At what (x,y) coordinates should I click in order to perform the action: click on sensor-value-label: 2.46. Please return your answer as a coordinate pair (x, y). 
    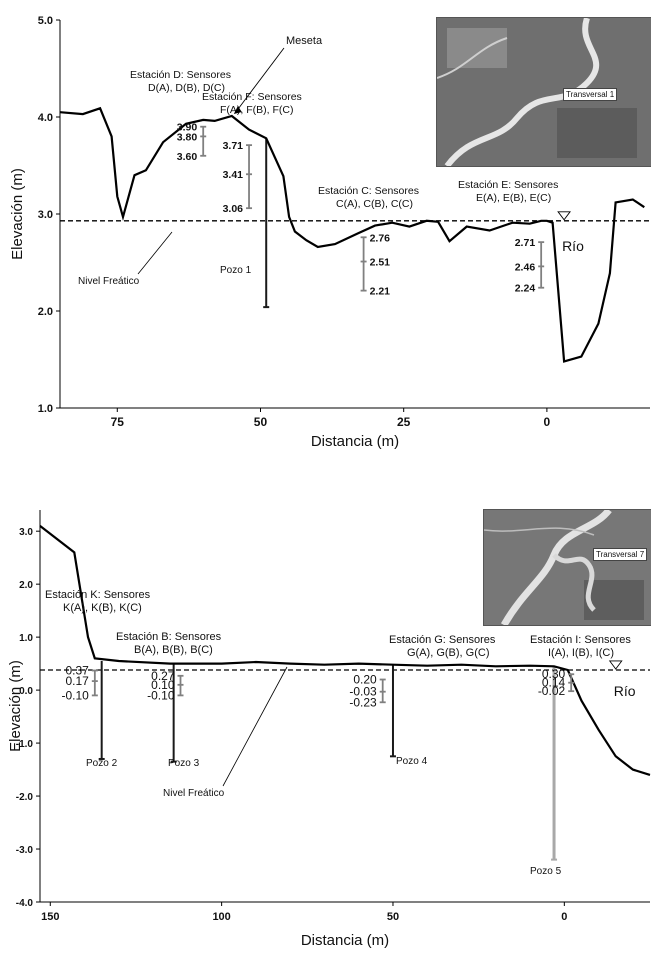
    Looking at the image, I should click on (525, 267).